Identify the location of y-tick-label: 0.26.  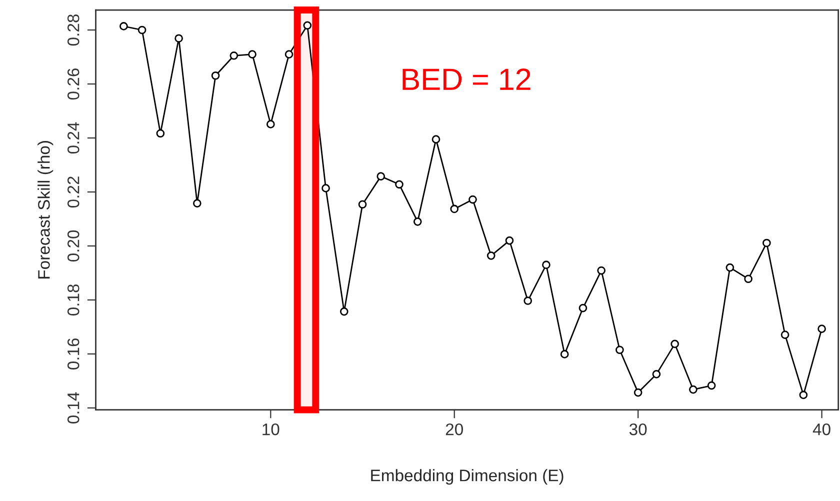
(73, 84).